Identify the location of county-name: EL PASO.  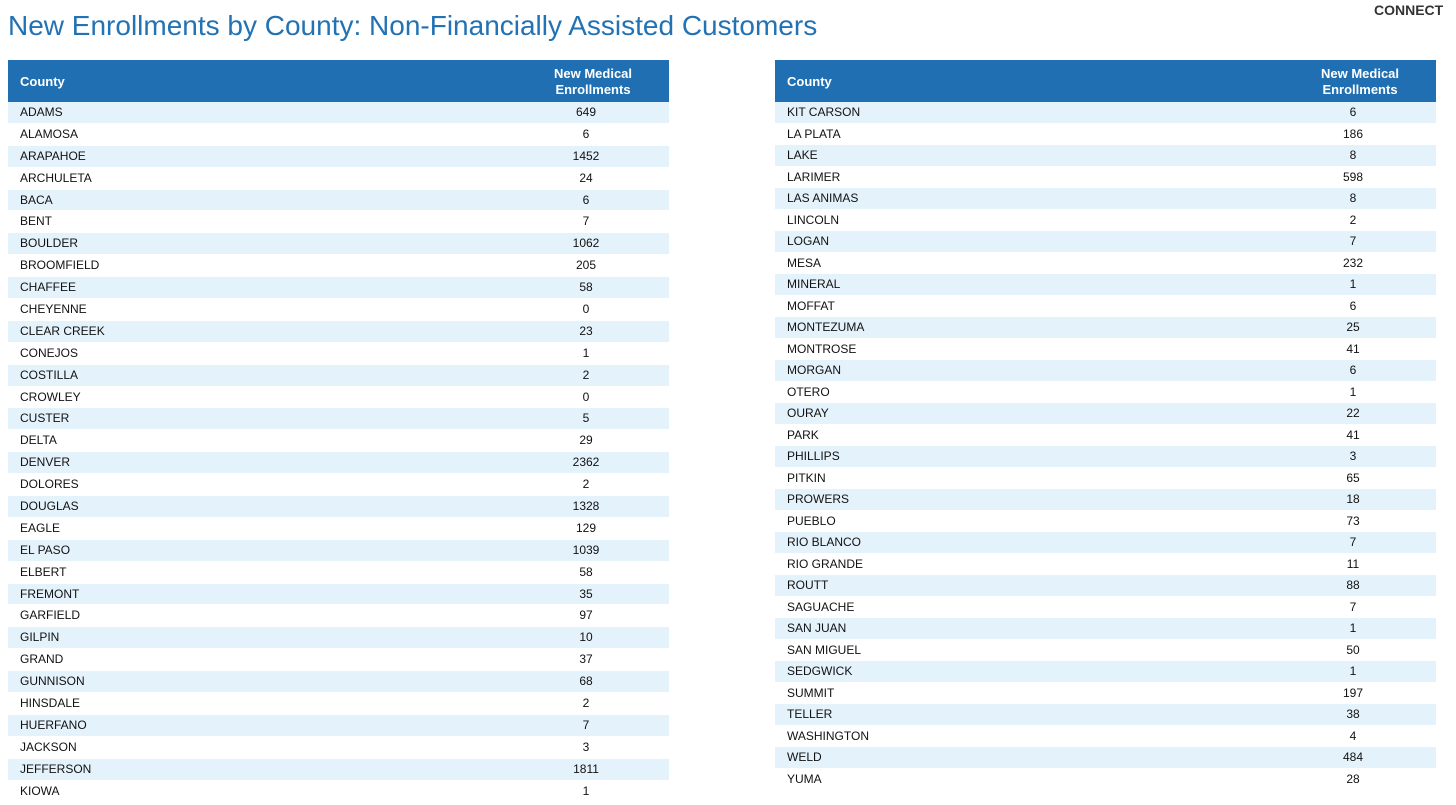
(45, 549).